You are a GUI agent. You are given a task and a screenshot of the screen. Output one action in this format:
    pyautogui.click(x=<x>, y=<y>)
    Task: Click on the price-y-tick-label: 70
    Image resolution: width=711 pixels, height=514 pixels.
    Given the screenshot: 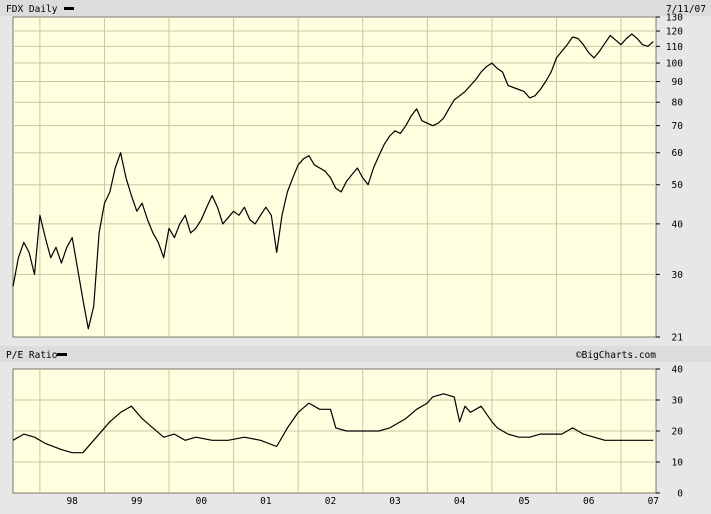 What is the action you would take?
    pyautogui.click(x=678, y=126)
    